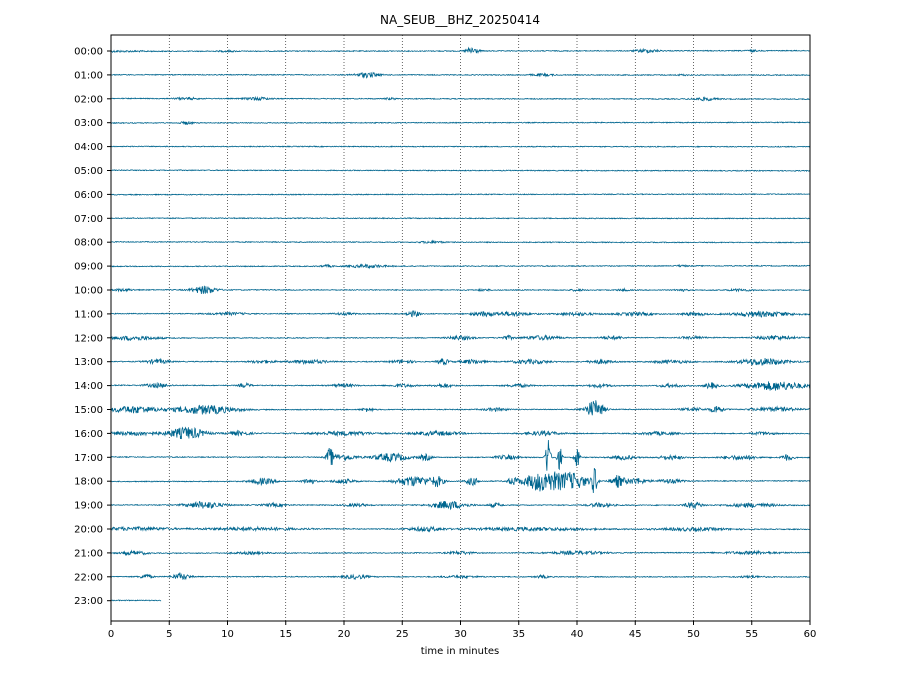 The width and height of the screenshot is (919, 690). What do you see at coordinates (460, 20) in the screenshot?
I see `chart-title: NA_SEUB__BHZ_20250414` at bounding box center [460, 20].